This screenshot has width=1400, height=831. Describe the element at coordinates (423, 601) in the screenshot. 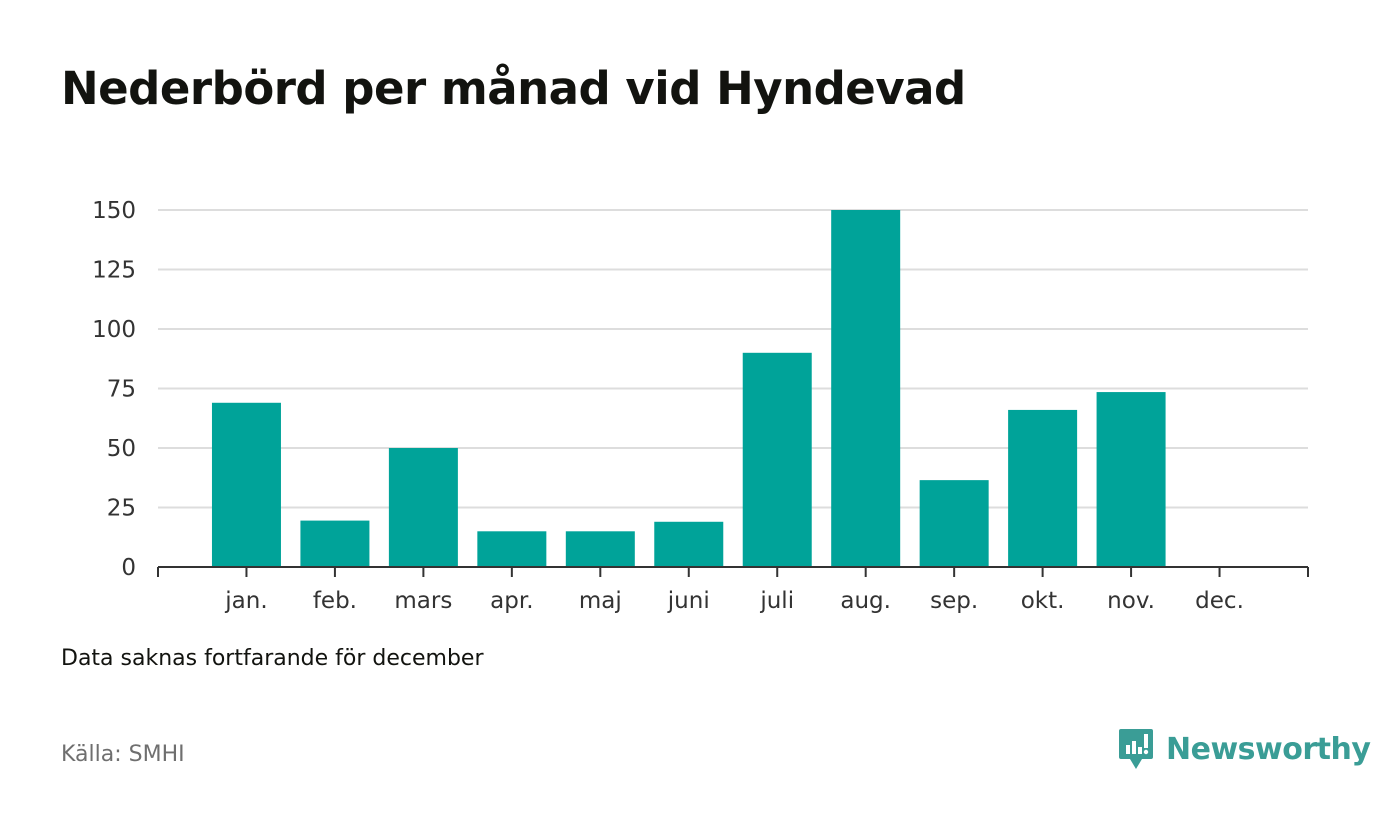

I see `x-tick-label: mars` at that location.